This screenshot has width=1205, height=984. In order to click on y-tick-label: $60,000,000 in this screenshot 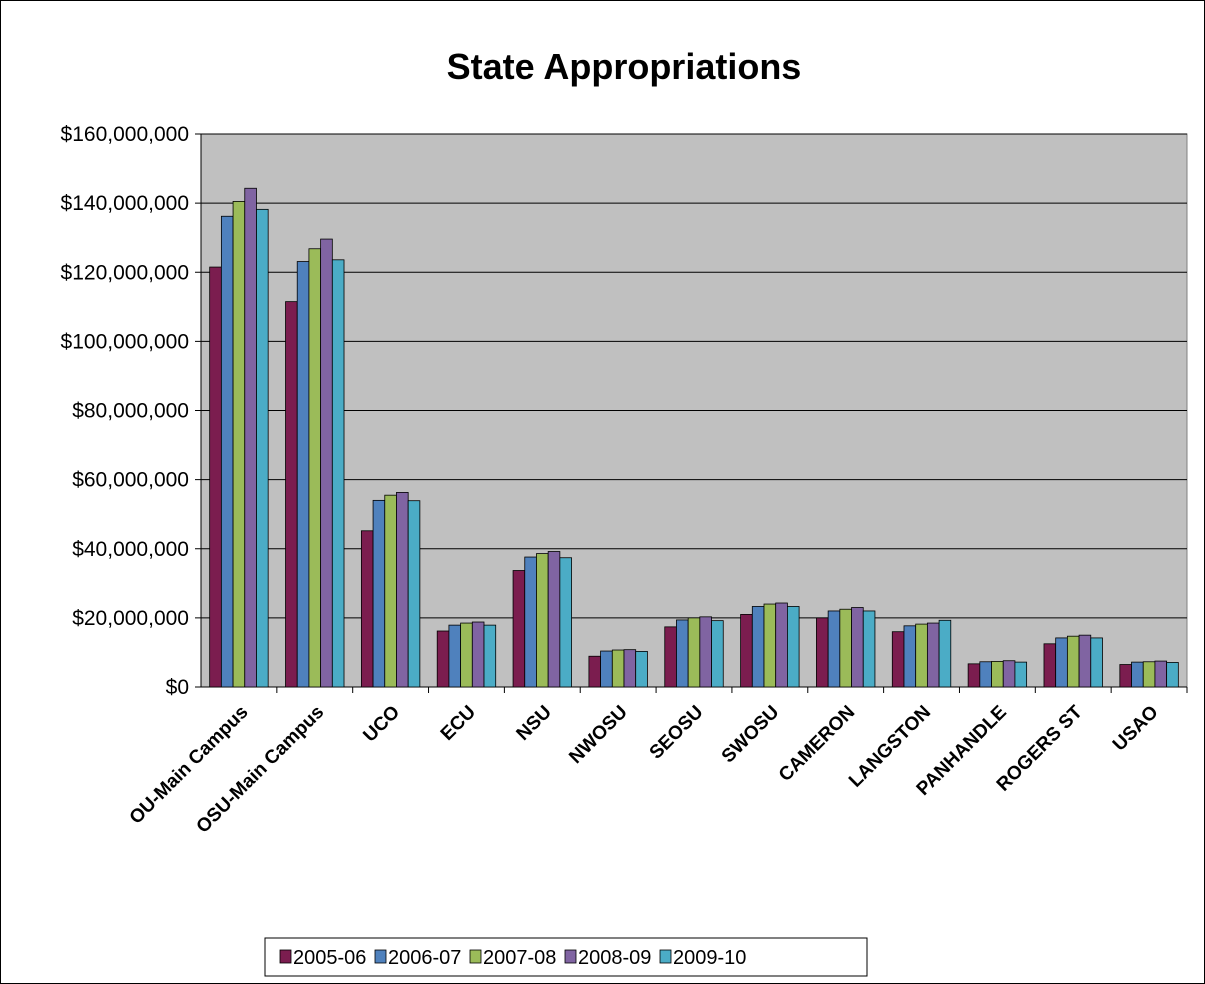, I will do `click(130, 480)`.